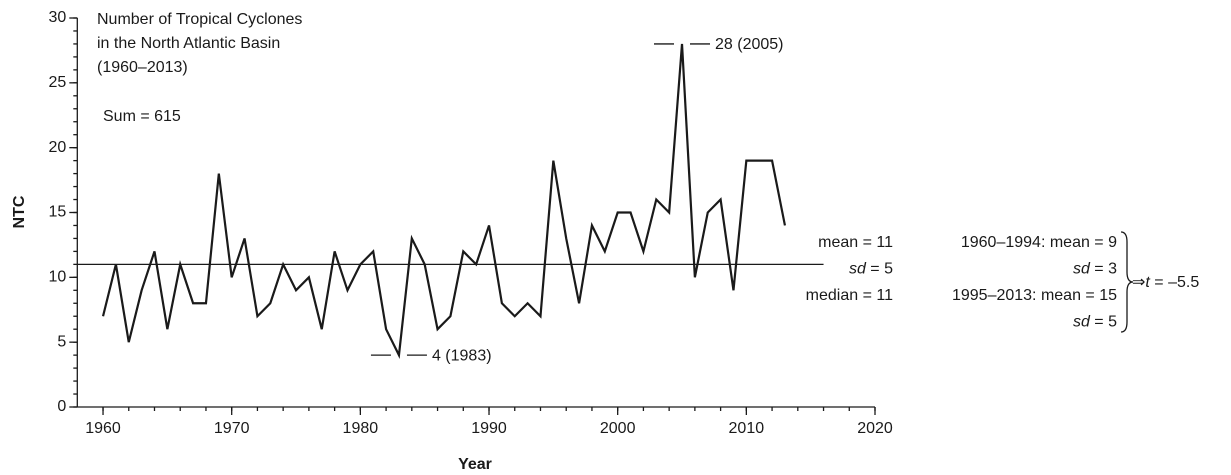 This screenshot has height=475, width=1231. What do you see at coordinates (747, 428) in the screenshot?
I see `x-tick-label: 2010` at bounding box center [747, 428].